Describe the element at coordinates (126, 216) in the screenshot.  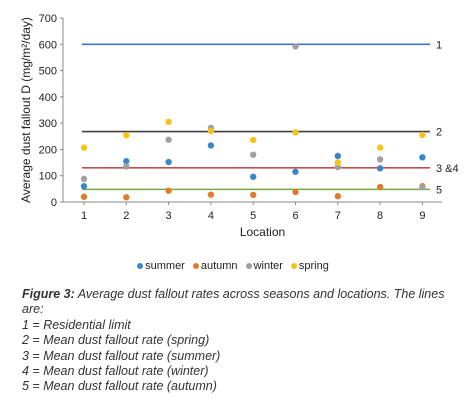
I see `x-tick-label: 2` at that location.